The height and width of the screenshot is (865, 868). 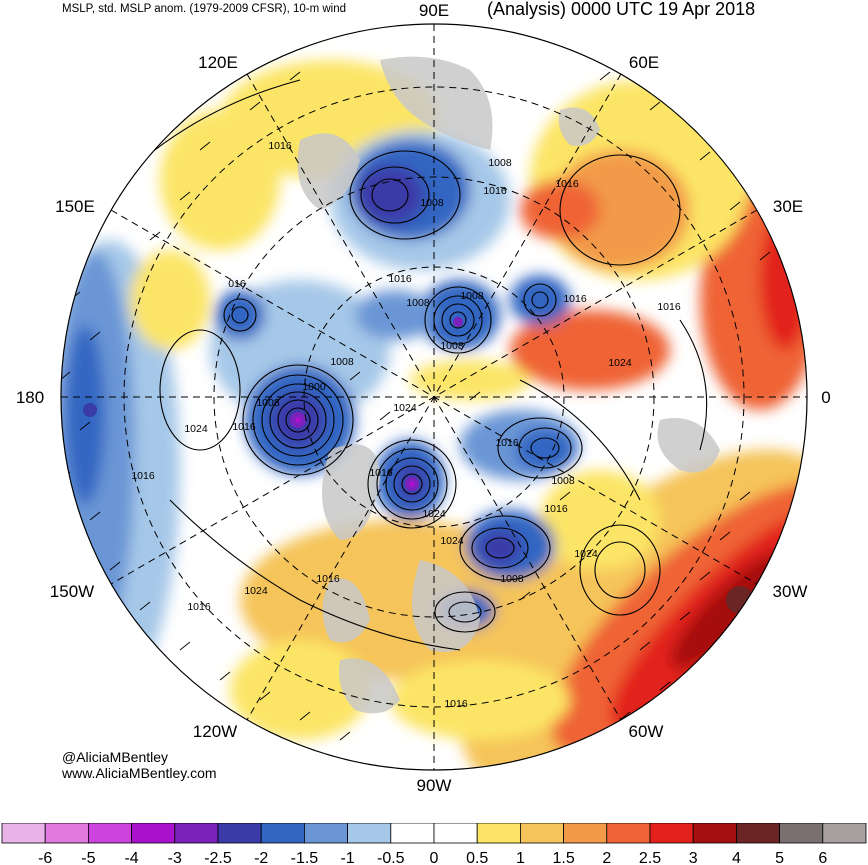 I want to click on colorbar-tick-label: -4, so click(x=131, y=857).